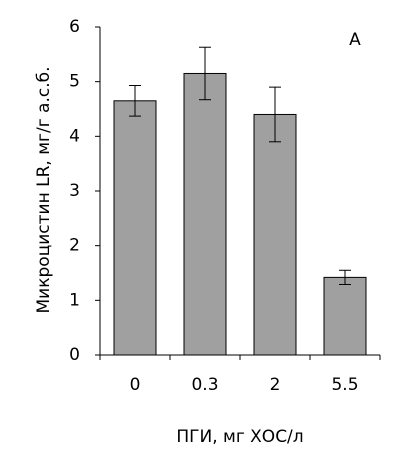 Image resolution: width=402 pixels, height=473 pixels. Describe the element at coordinates (74, 355) in the screenshot. I see `y-tick-label: 0` at that location.